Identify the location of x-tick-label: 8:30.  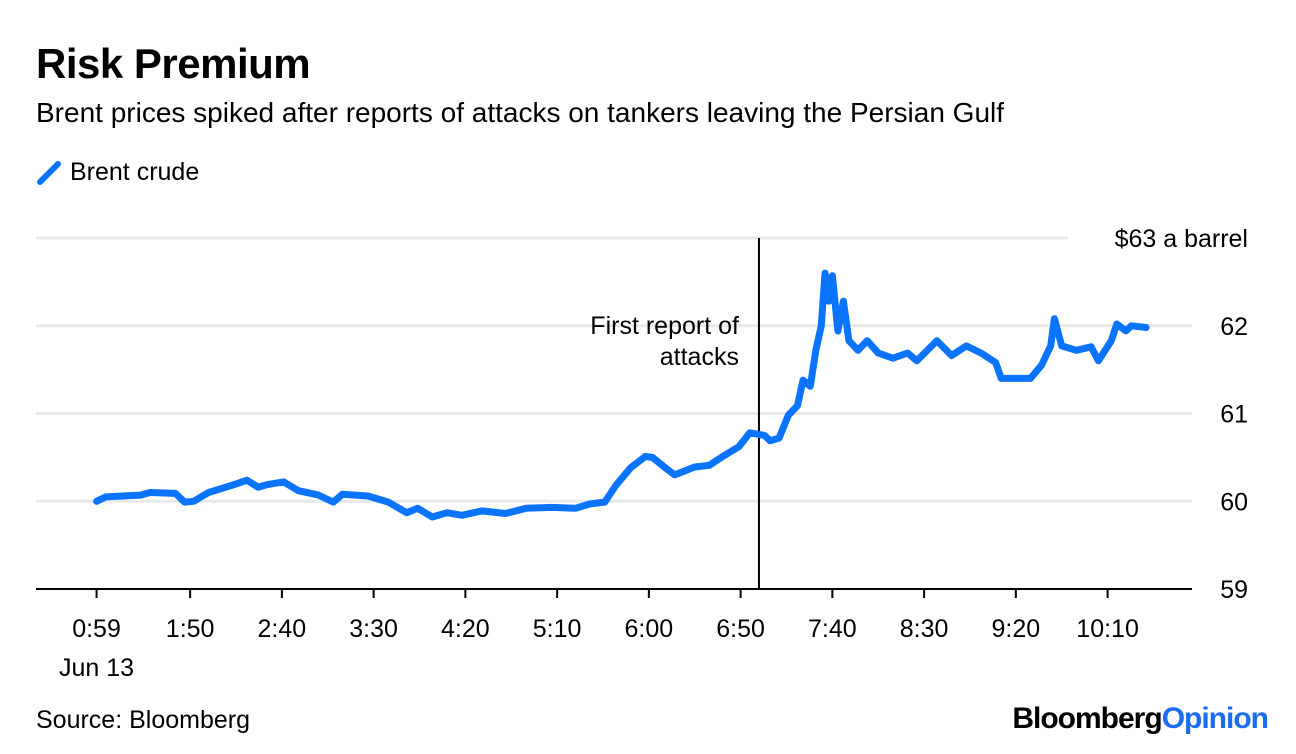
(924, 629).